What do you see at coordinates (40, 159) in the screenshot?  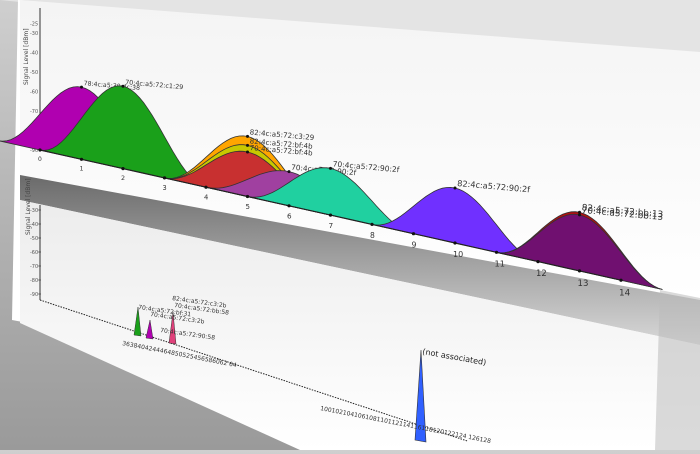 I see `top-x-tick-label: 0` at bounding box center [40, 159].